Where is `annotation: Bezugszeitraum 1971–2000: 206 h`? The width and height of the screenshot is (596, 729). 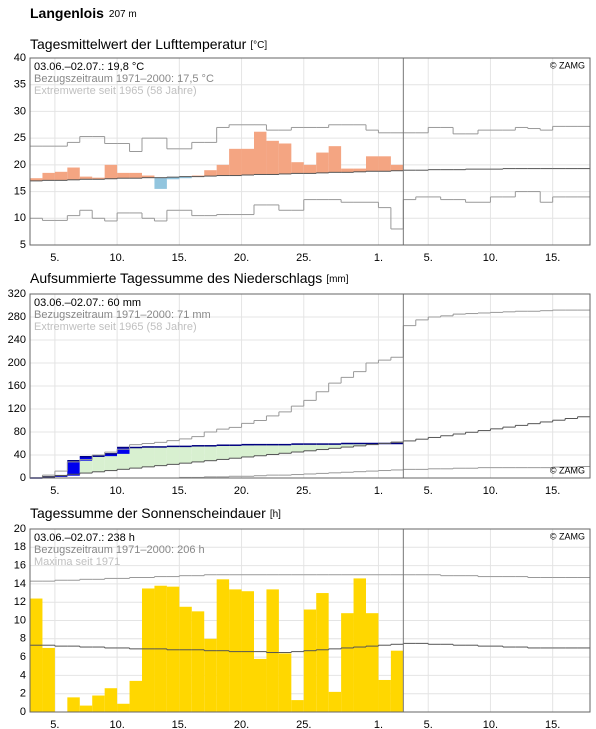 annotation: Bezugszeitraum 1971–2000: 206 h is located at coordinates (119, 550).